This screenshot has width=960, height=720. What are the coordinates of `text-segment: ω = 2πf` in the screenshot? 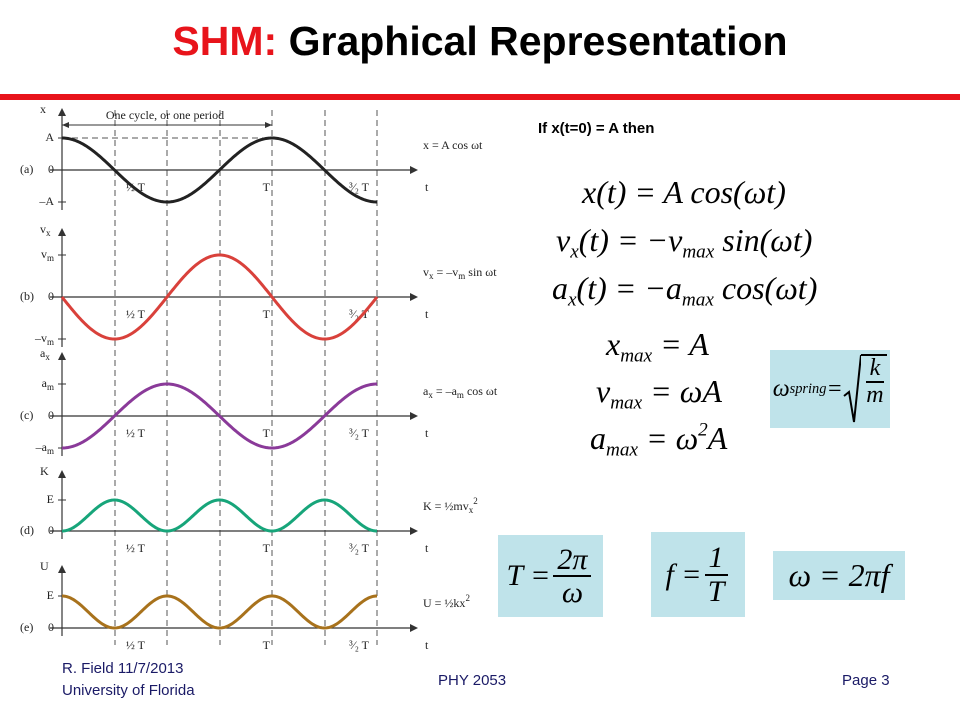 It's located at (839, 575).